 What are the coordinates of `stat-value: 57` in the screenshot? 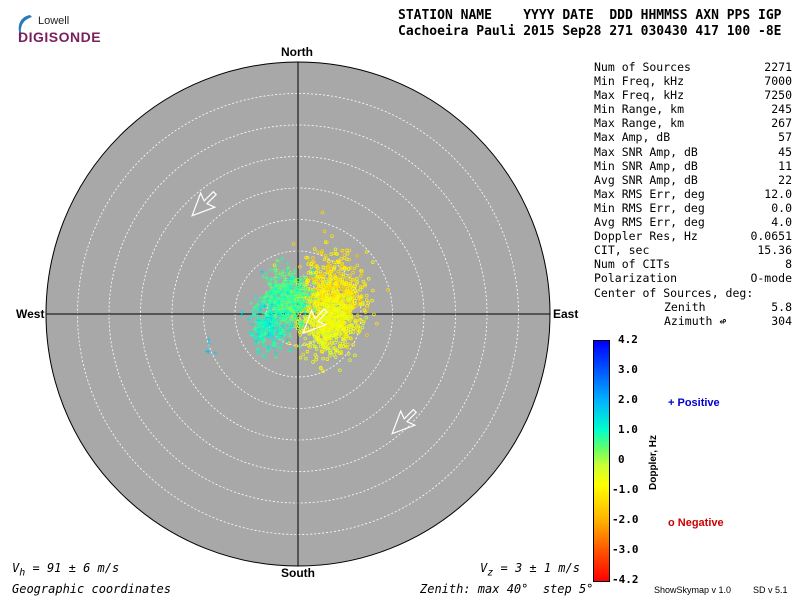 It's located at (785, 137).